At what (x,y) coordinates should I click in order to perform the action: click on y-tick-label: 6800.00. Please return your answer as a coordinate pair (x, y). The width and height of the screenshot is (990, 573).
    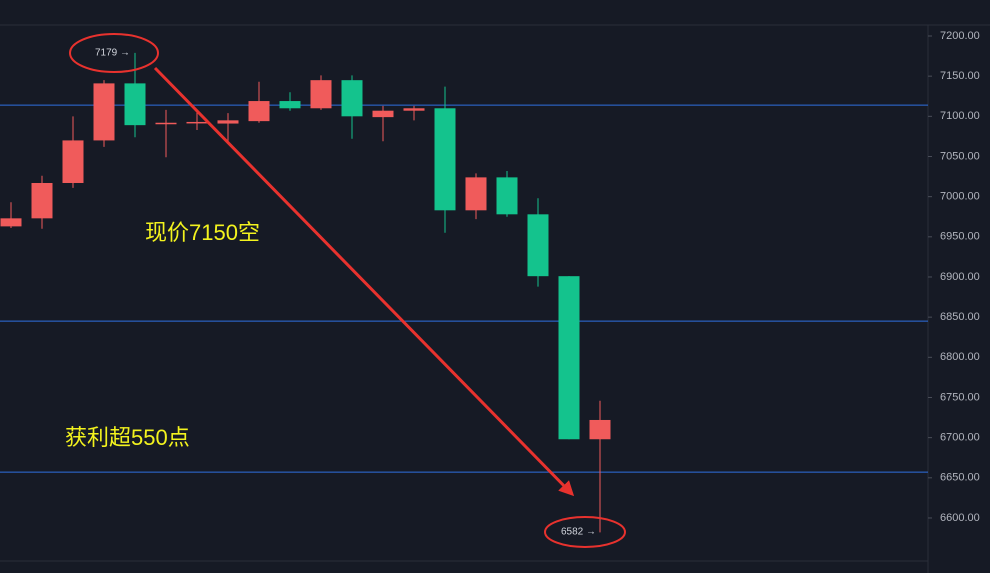
    Looking at the image, I should click on (960, 357).